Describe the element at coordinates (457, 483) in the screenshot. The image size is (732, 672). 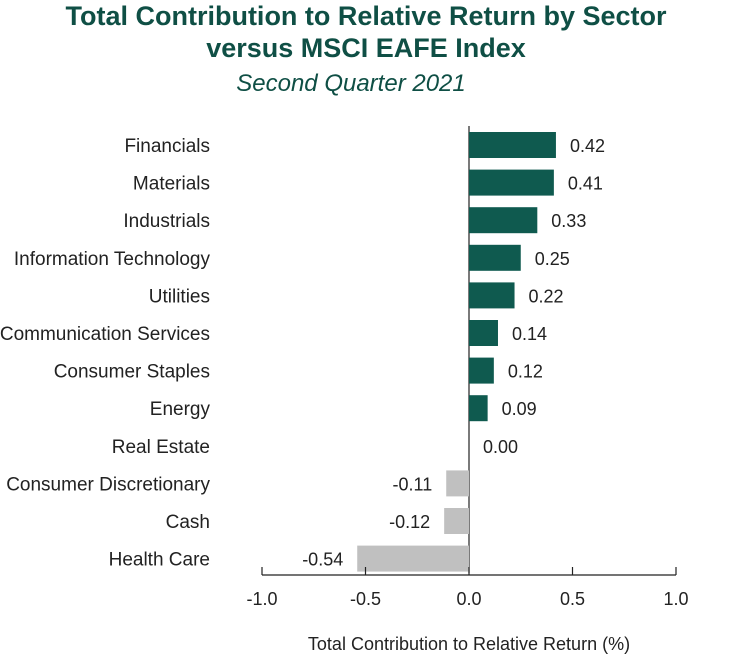
I see `bar-consumer-discretionary` at that location.